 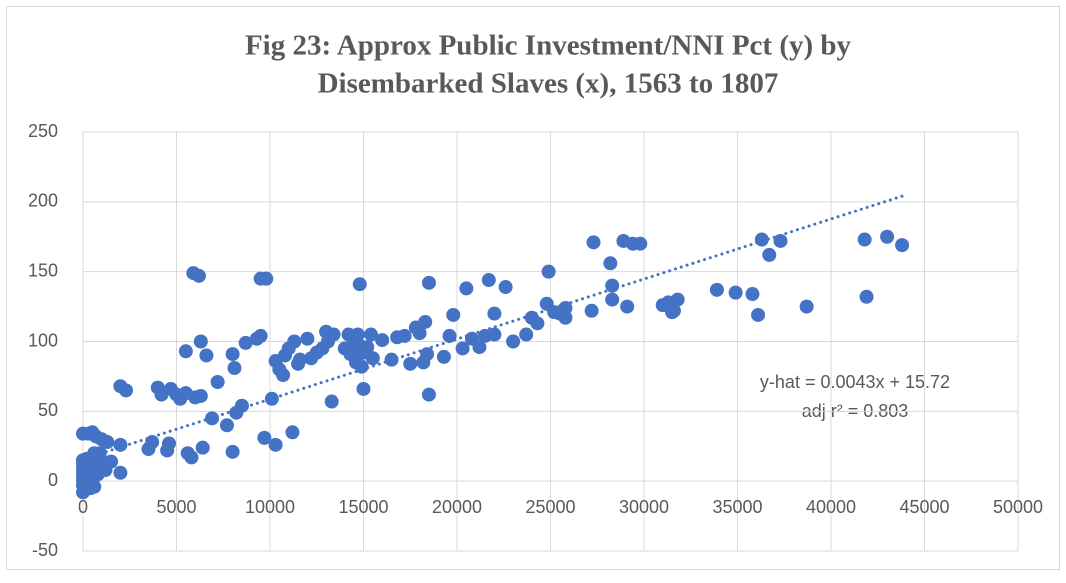 What do you see at coordinates (43, 340) in the screenshot?
I see `y-tick-label: 100` at bounding box center [43, 340].